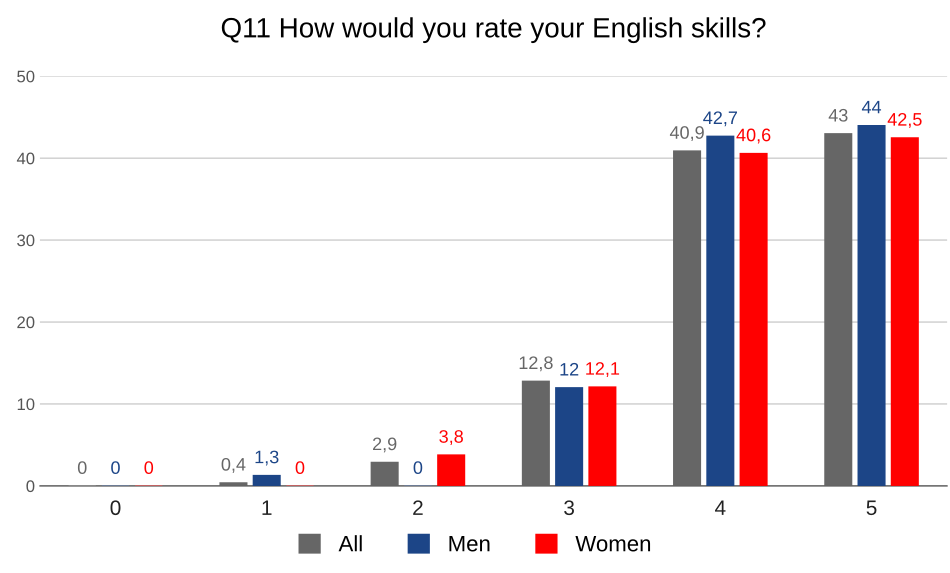  What do you see at coordinates (469, 544) in the screenshot?
I see `legend-label: Men` at bounding box center [469, 544].